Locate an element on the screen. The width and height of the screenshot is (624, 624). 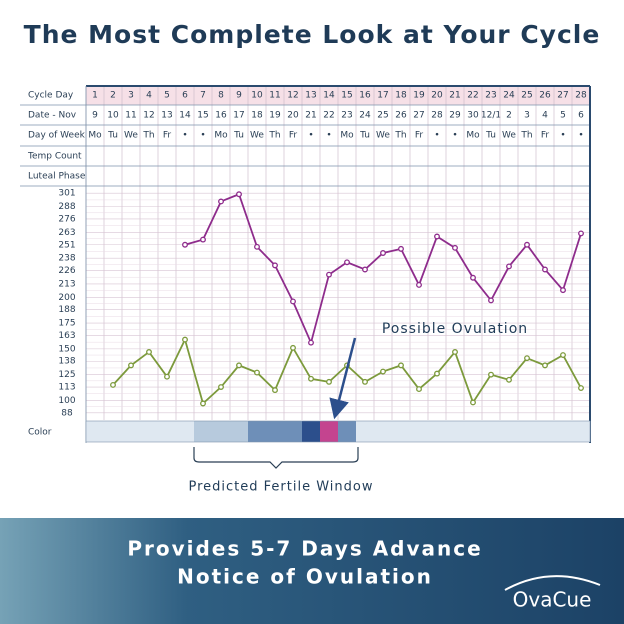
date: 26 is located at coordinates (401, 116).